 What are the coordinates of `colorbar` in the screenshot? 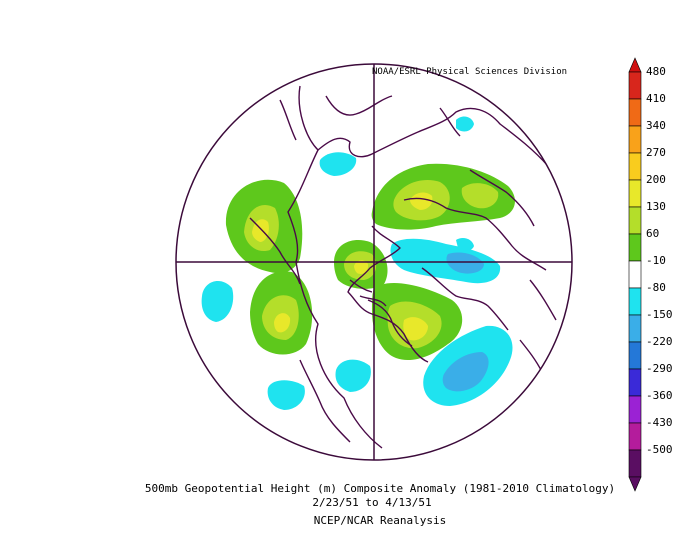 It's located at (635, 274).